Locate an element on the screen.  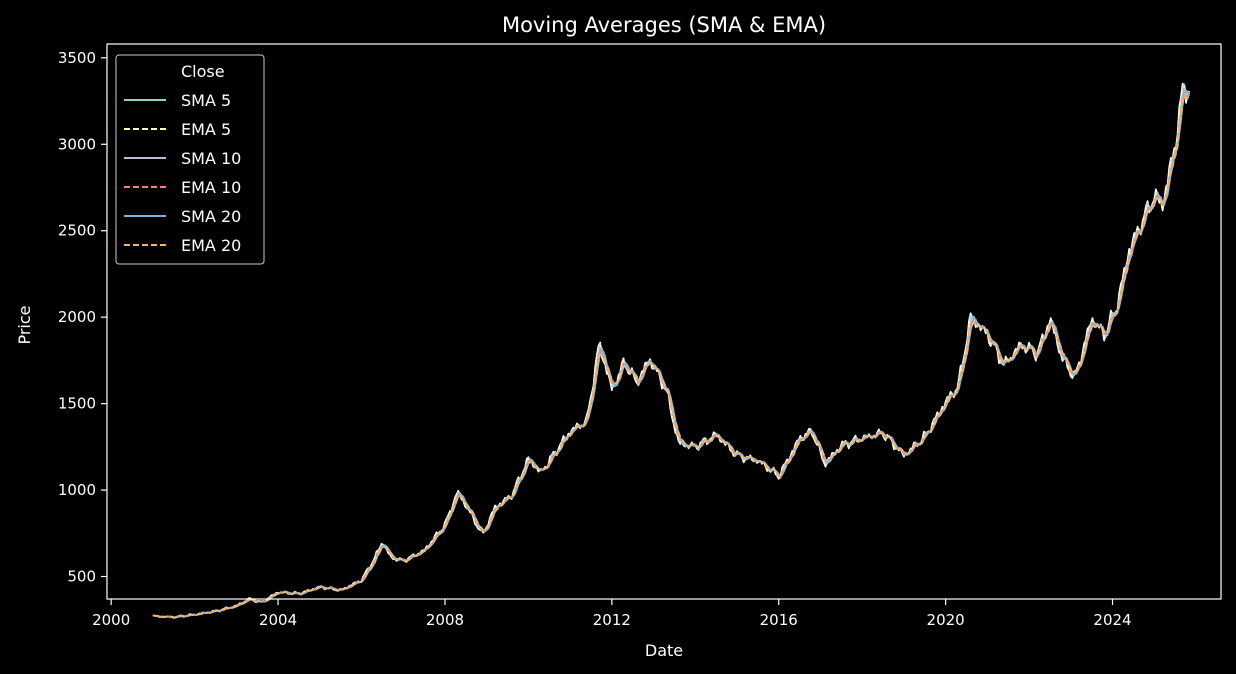
y-axis-ticks: 500 1000 1500 2000 2500 3000 3500 is located at coordinates (82, 317).